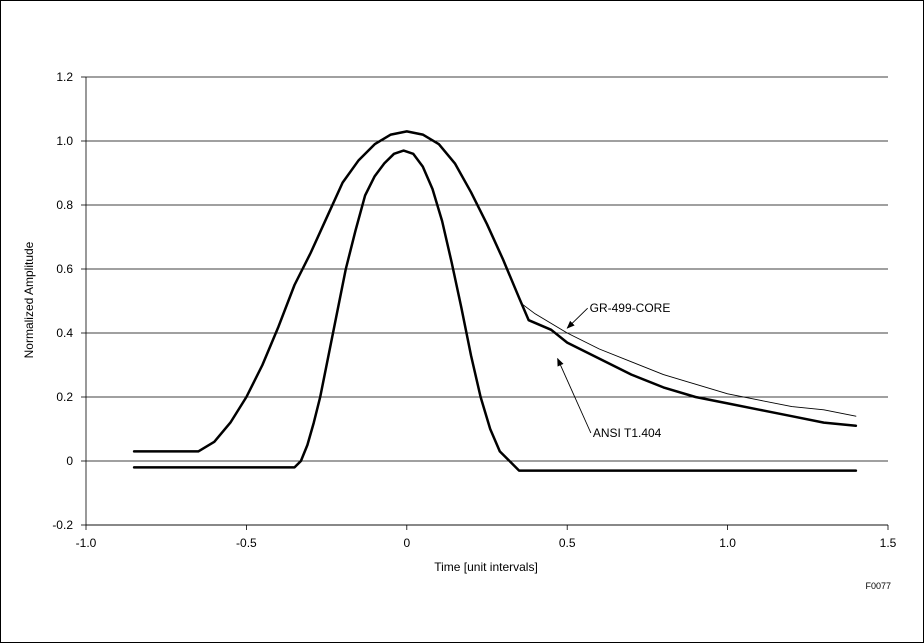 The width and height of the screenshot is (924, 643). I want to click on annotations: GR-499-CORE ANSI T1.404, so click(614, 370).